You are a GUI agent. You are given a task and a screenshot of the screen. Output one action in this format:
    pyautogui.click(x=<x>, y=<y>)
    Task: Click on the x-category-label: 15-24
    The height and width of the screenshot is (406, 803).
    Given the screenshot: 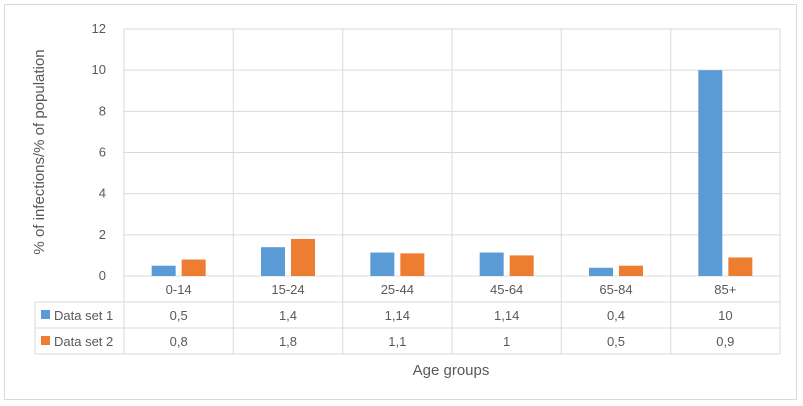 What is the action you would take?
    pyautogui.click(x=287, y=289)
    